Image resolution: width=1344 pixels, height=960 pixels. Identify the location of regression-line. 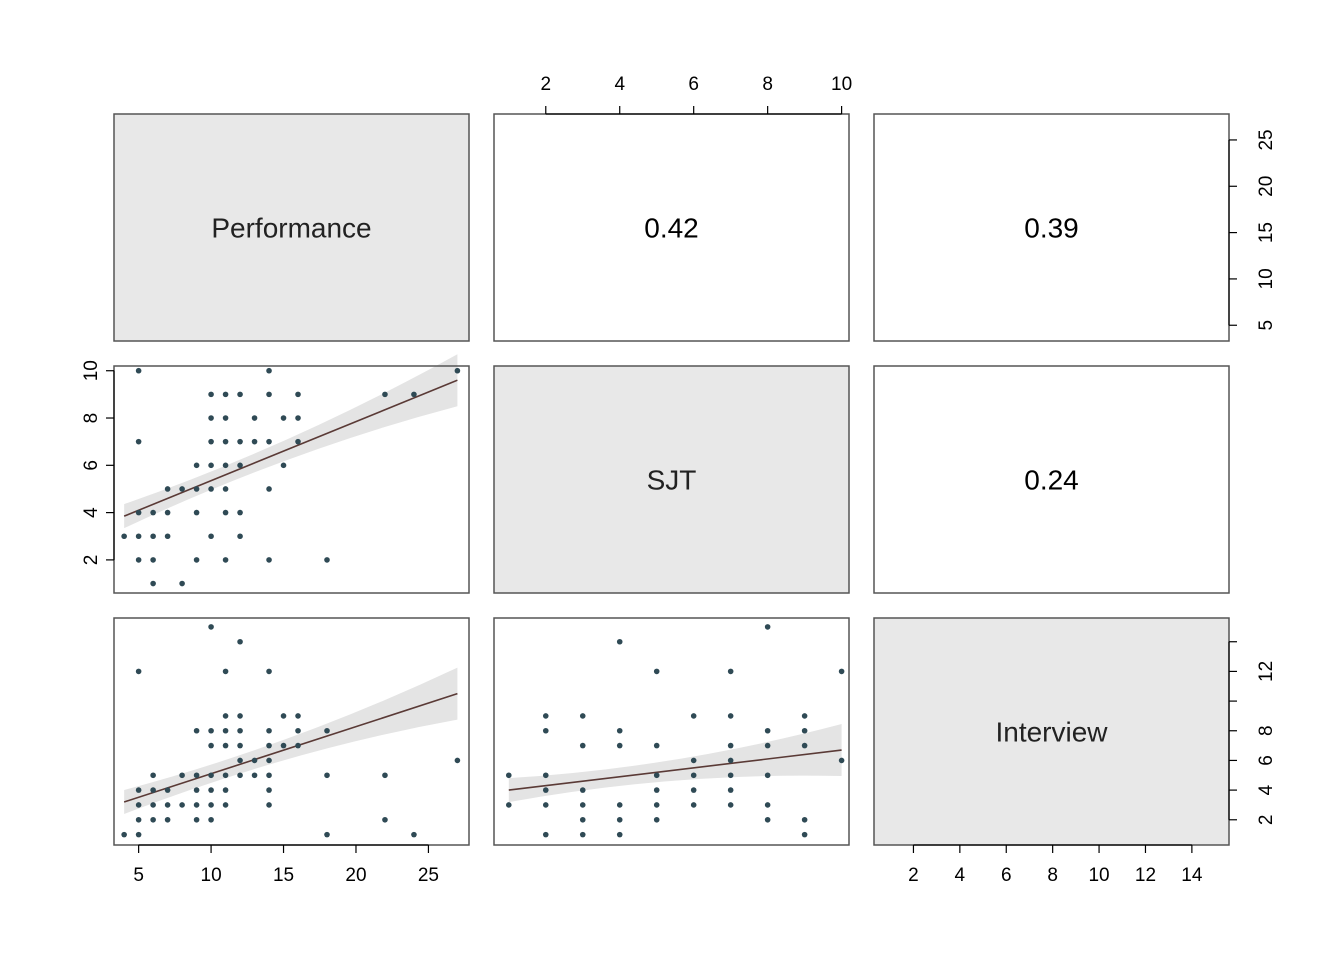
(290, 747).